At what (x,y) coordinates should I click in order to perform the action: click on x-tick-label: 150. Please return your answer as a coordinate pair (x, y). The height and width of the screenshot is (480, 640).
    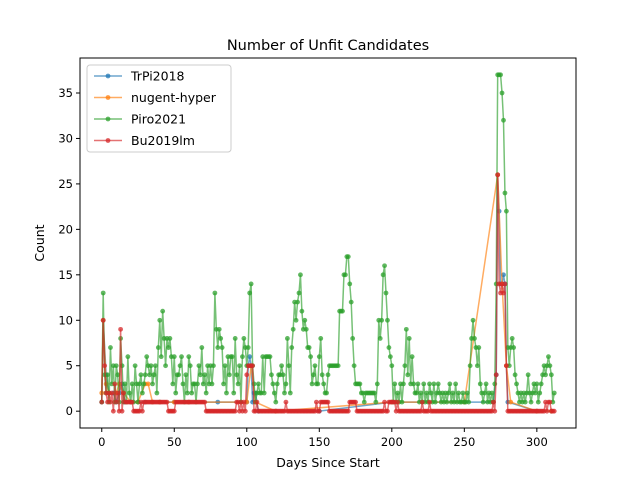
    Looking at the image, I should click on (319, 442).